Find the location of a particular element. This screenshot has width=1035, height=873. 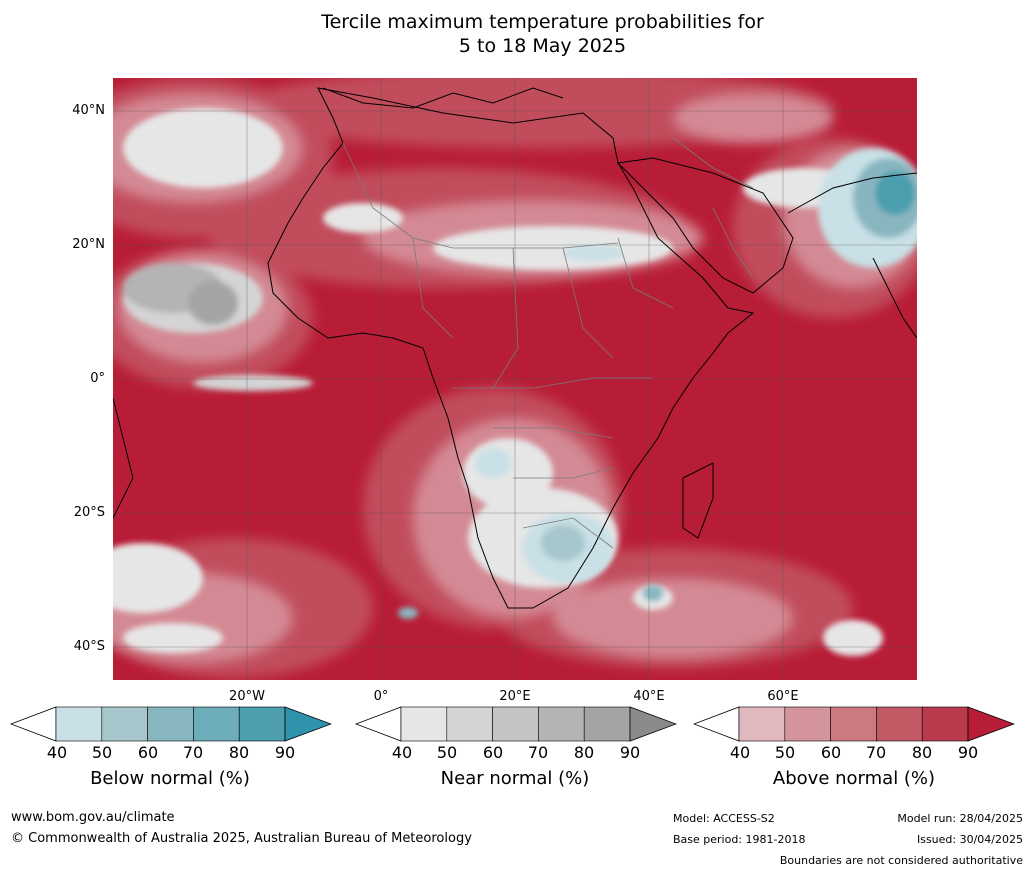

lon-label-60e: 60°E is located at coordinates (783, 696).